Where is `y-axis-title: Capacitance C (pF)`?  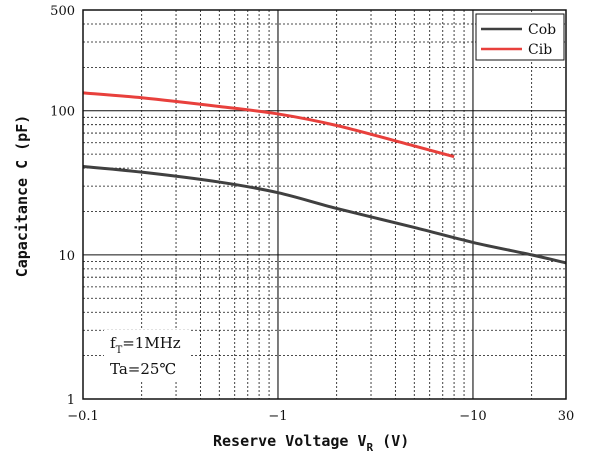
y-axis-title: Capacitance C (pF) is located at coordinates (22, 196).